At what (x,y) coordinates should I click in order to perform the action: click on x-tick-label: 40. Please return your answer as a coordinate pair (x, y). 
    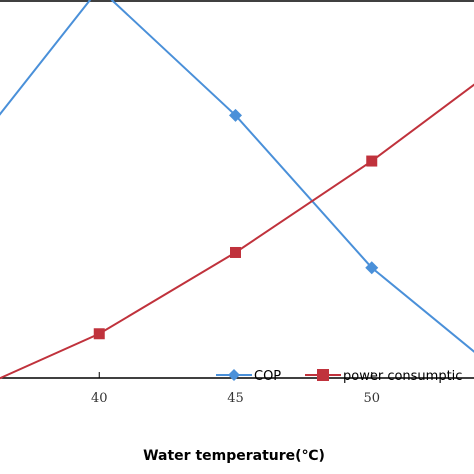
    Looking at the image, I should click on (99, 398).